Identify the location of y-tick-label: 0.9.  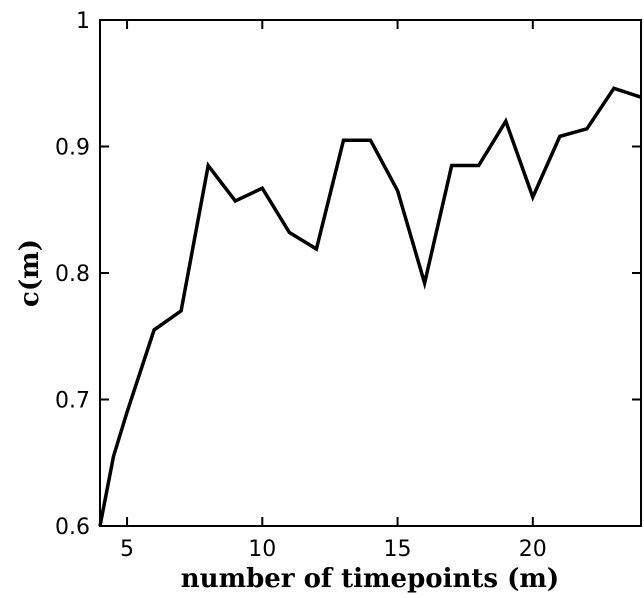
(72, 148).